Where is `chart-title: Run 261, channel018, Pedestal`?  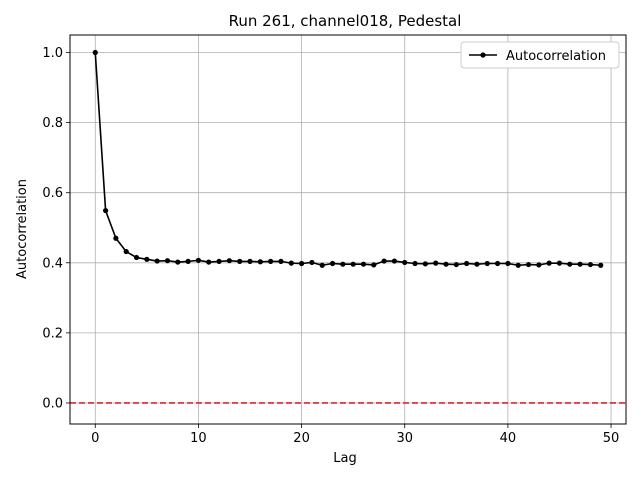
chart-title: Run 261, channel018, Pedestal is located at coordinates (345, 21).